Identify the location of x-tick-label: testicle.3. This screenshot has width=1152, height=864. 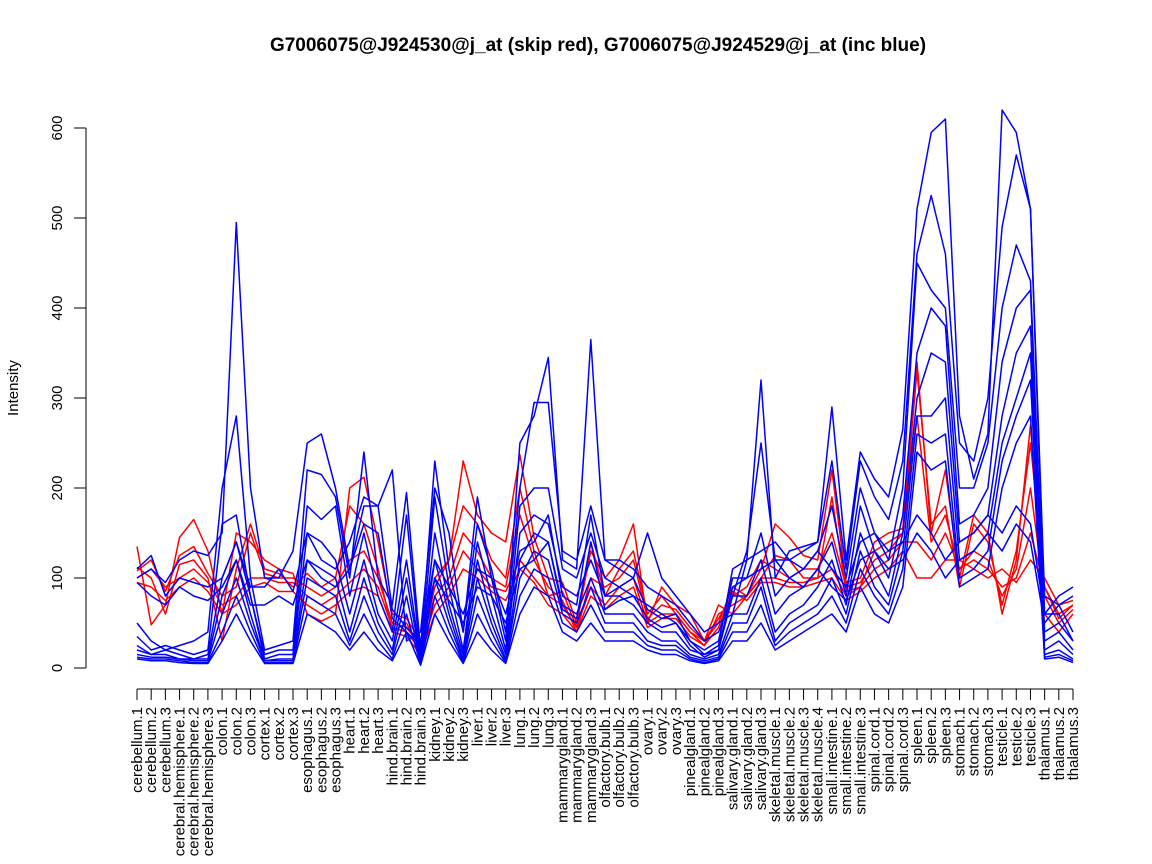
(1030, 736).